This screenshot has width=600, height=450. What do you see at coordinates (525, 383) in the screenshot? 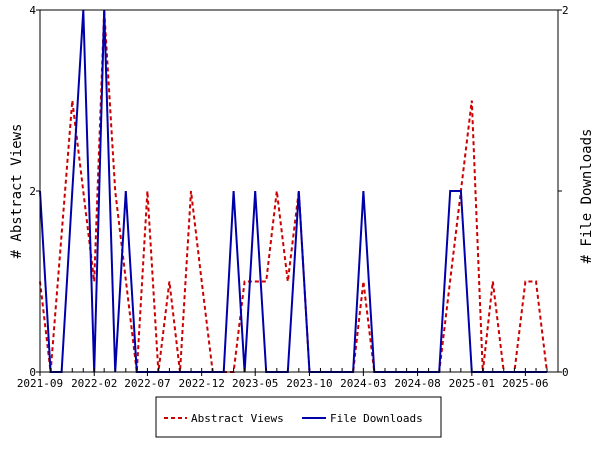
I see `x-tick-label: 2025-06` at bounding box center [525, 383].